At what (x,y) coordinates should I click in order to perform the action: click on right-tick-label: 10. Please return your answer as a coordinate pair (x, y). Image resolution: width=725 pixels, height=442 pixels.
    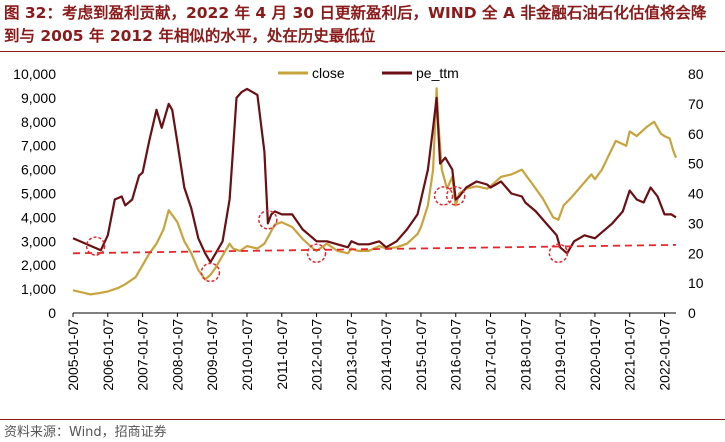
    Looking at the image, I should click on (696, 283).